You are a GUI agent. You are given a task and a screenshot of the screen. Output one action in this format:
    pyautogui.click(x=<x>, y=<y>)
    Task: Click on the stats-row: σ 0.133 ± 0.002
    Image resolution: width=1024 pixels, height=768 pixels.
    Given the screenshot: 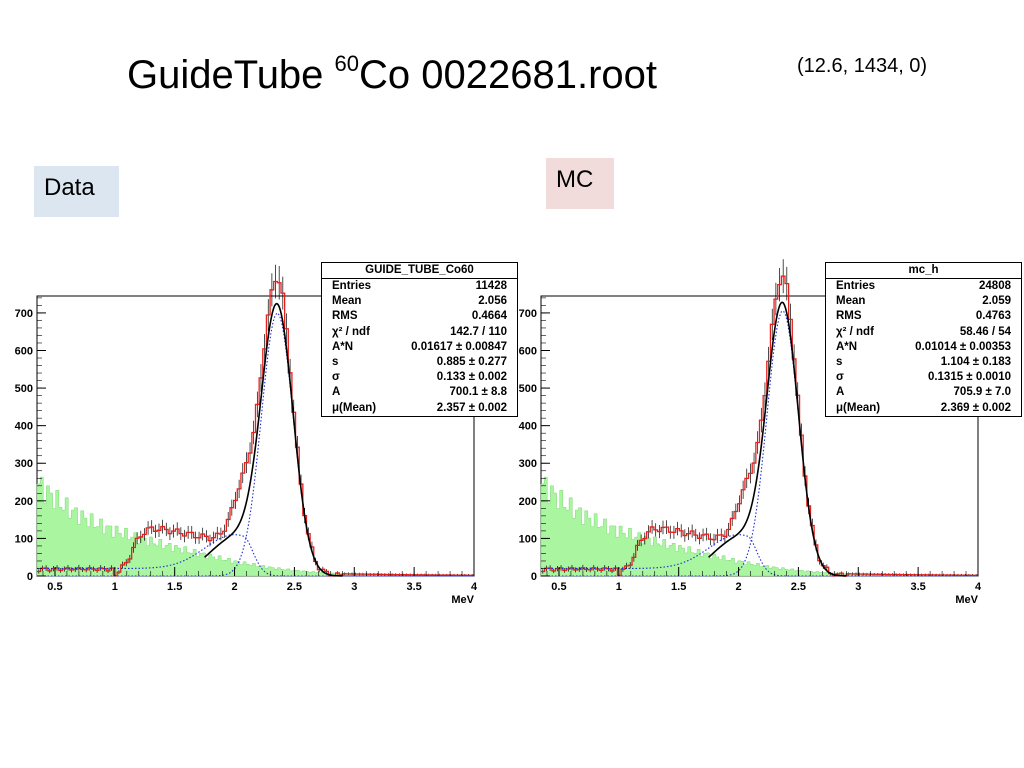 What is the action you would take?
    pyautogui.click(x=419, y=377)
    